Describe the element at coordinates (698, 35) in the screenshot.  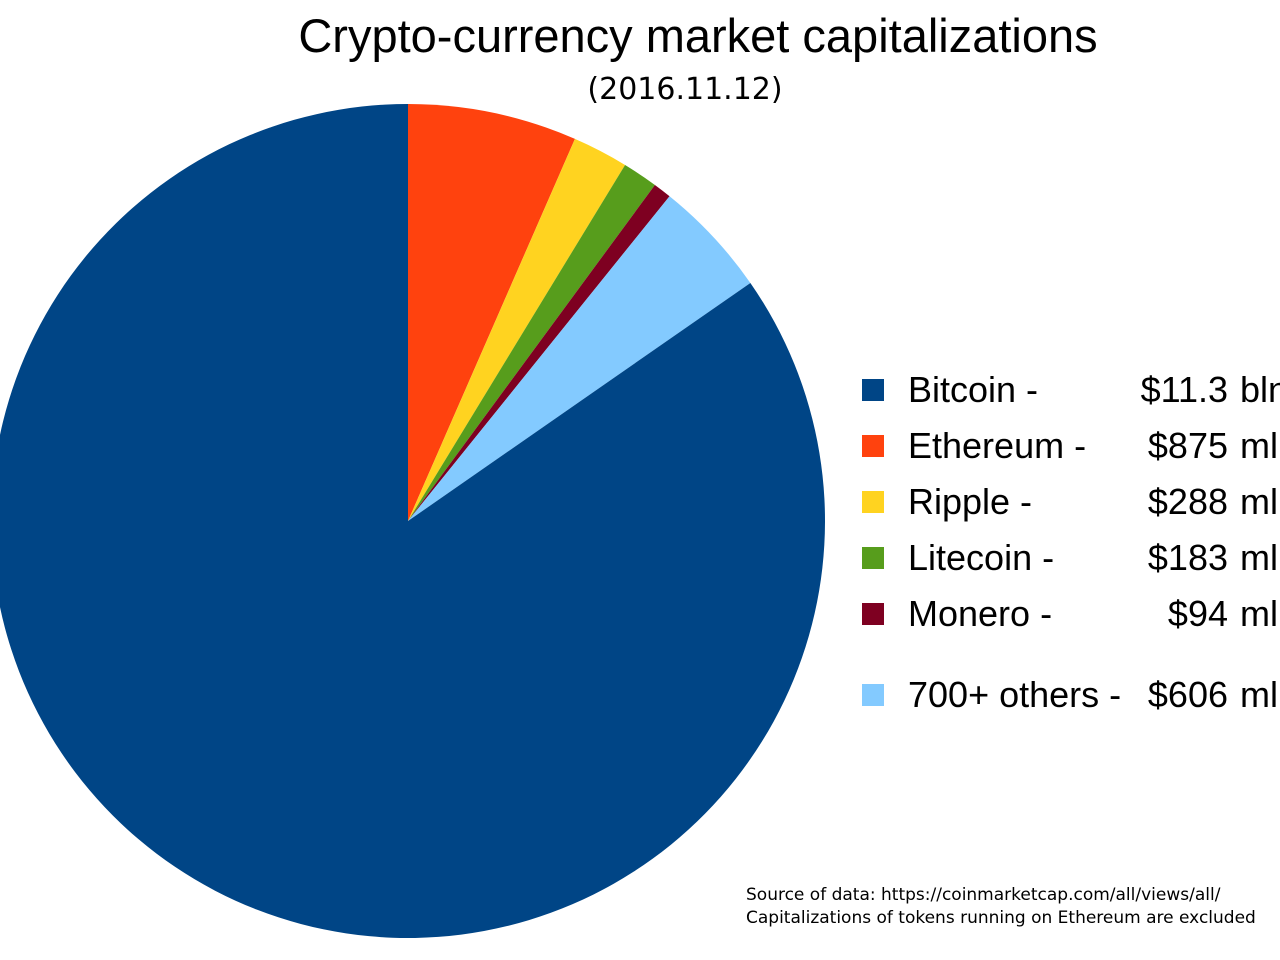
I see `chart-title: Crypto-currency market capitalizations` at that location.